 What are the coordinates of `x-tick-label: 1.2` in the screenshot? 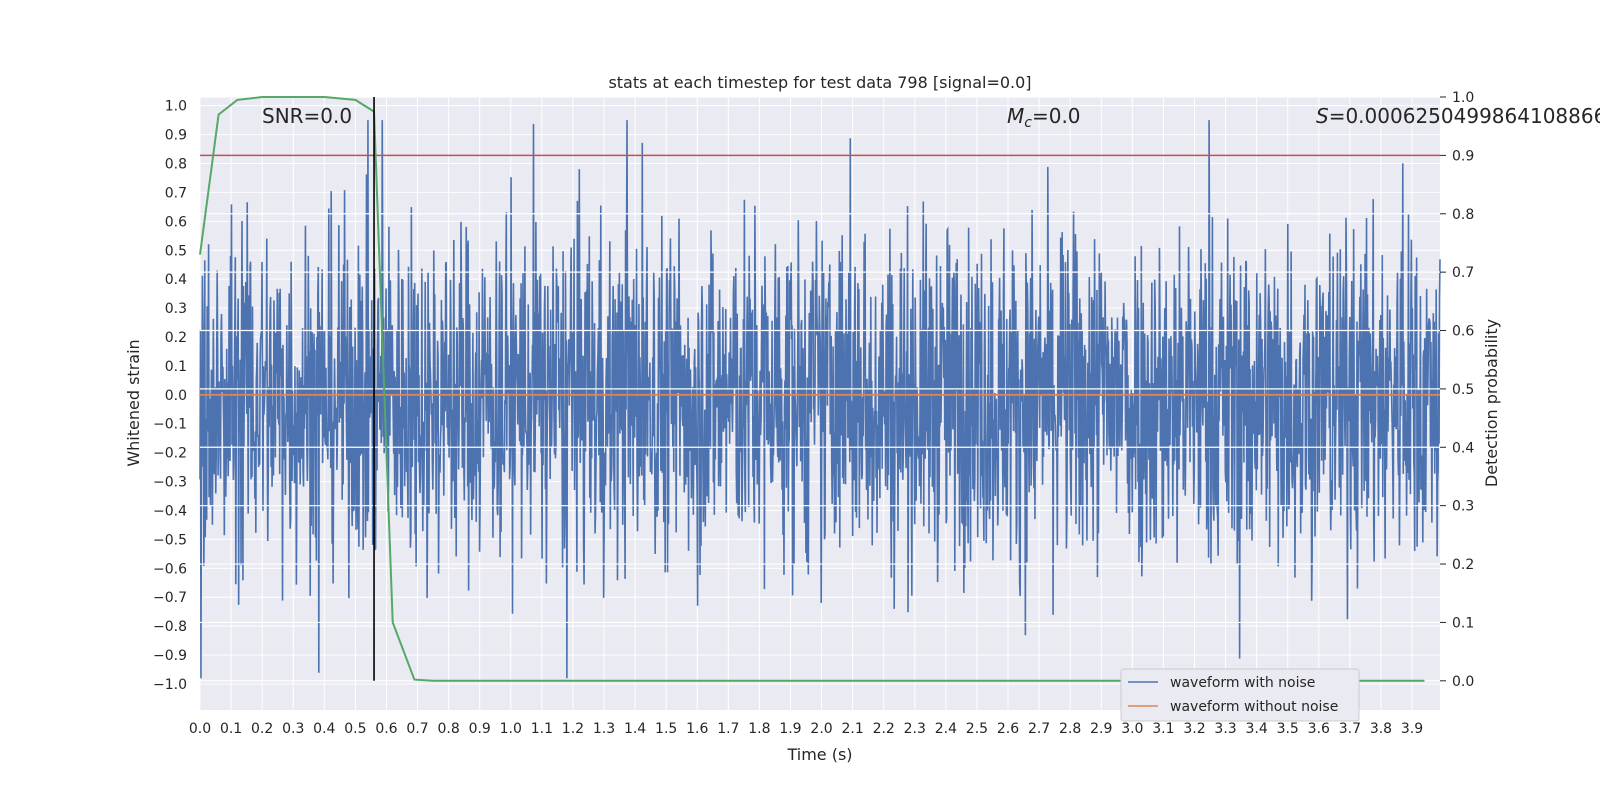 It's located at (573, 729).